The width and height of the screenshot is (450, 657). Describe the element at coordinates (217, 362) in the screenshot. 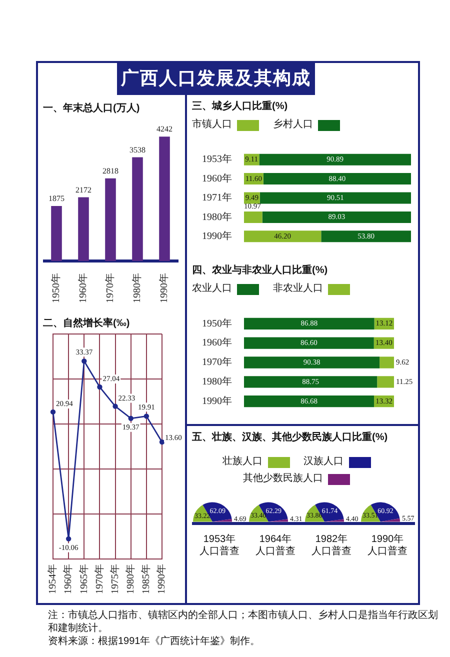

I see `y-tick-label: 1970年` at that location.